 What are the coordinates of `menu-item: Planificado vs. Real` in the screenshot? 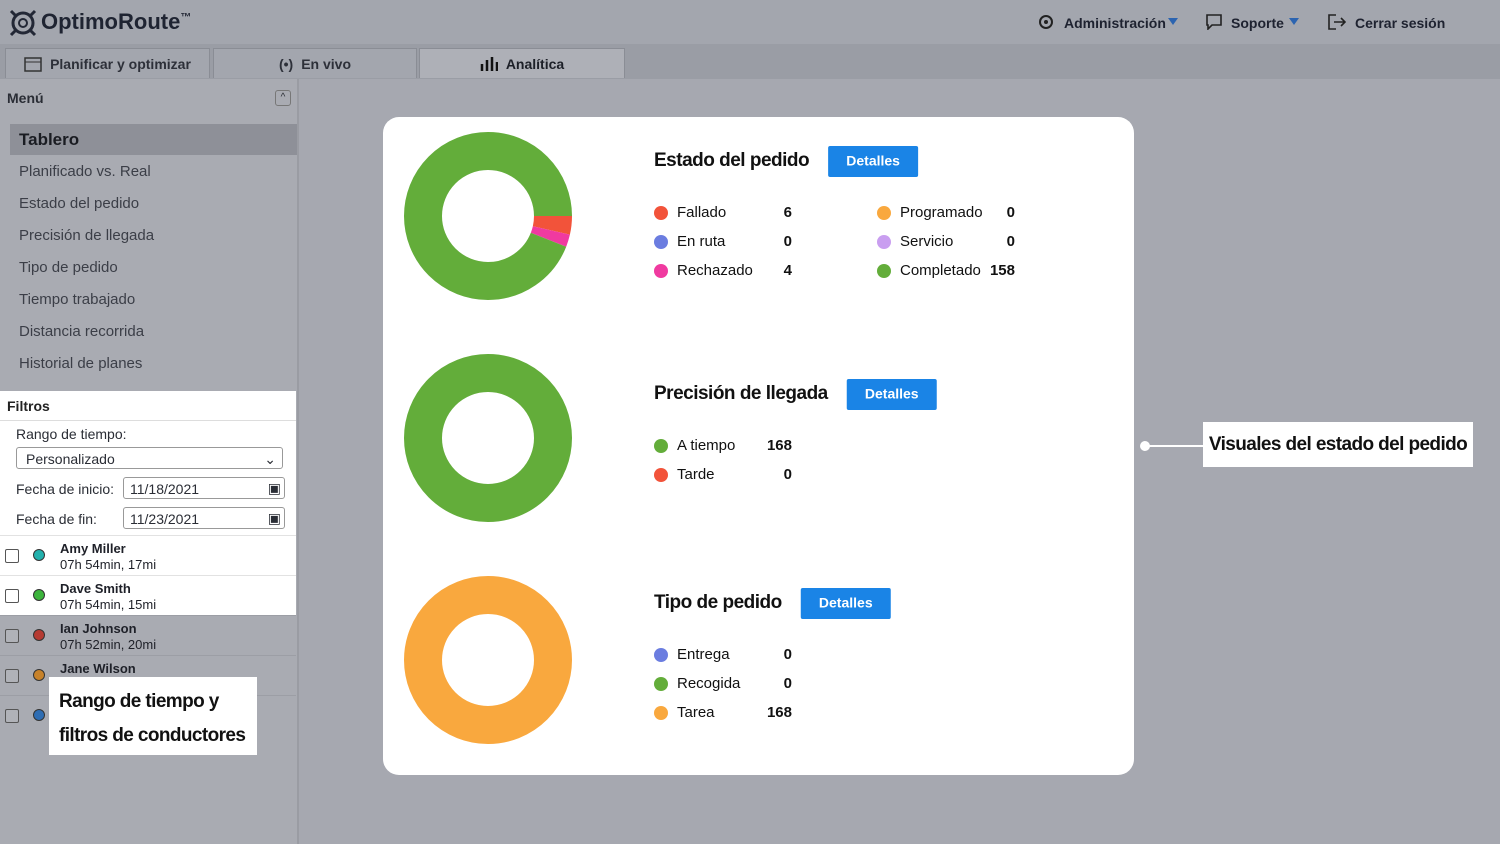 It's located at (85, 171).